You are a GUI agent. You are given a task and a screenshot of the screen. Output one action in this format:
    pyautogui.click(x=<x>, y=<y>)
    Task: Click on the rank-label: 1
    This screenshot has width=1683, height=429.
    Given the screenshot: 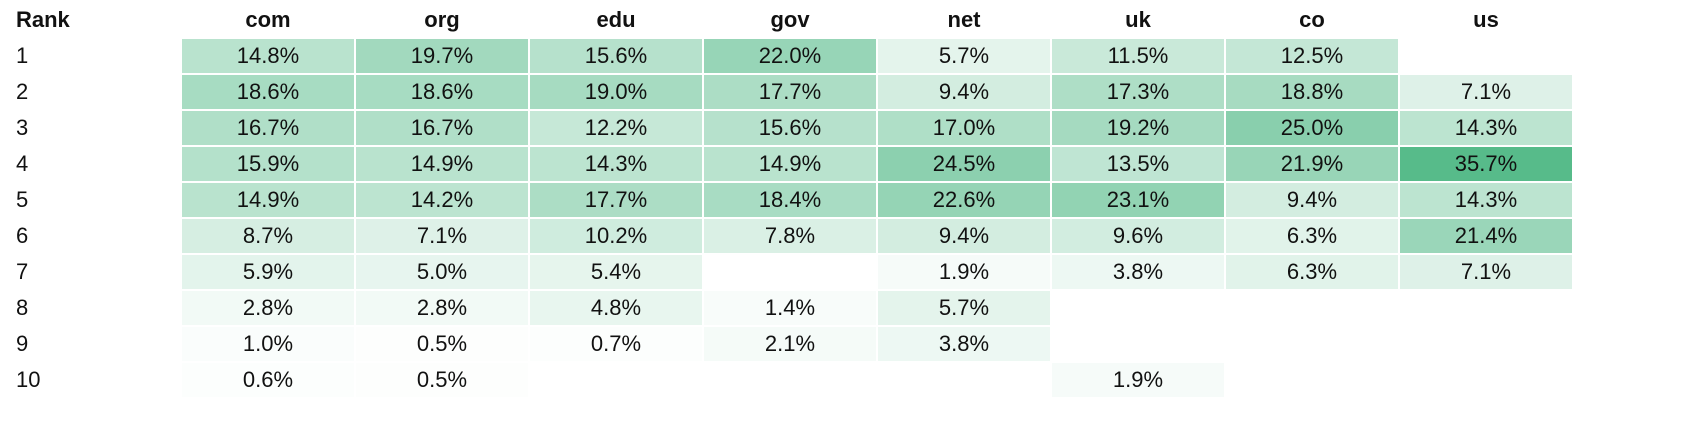 What is the action you would take?
    pyautogui.click(x=22, y=55)
    